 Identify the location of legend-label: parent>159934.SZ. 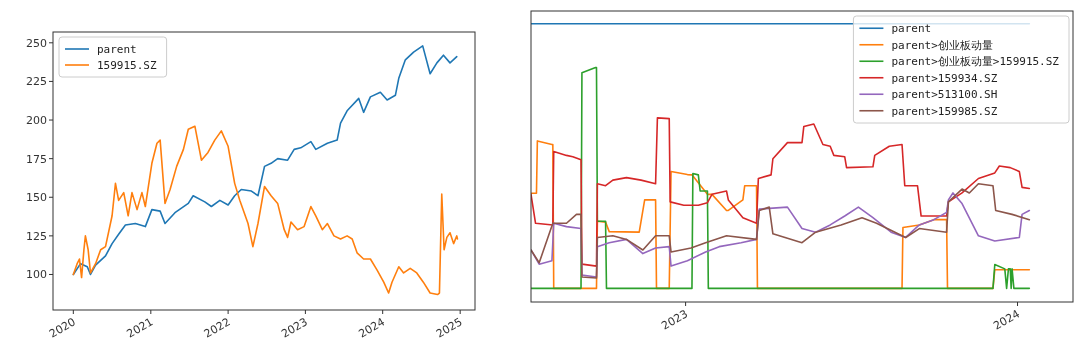
(944, 78).